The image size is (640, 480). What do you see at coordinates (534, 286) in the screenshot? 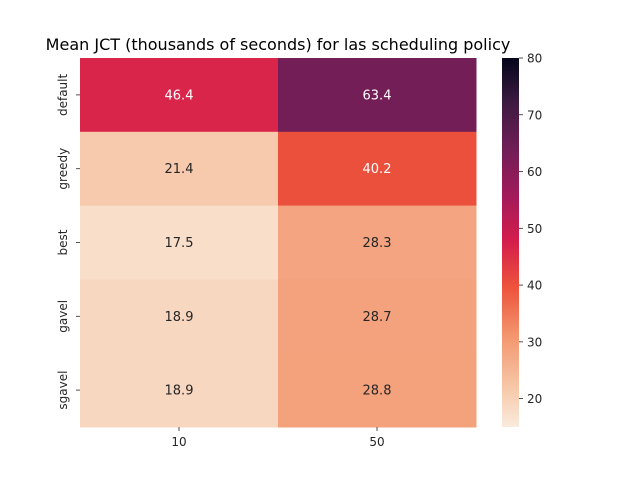
I see `colorbar-tick-label: 40` at bounding box center [534, 286].